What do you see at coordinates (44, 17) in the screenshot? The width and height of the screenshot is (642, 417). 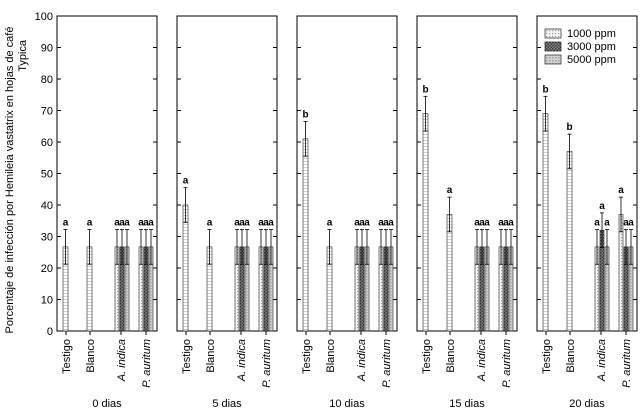 I see `y-tick-label-100: 100` at bounding box center [44, 17].